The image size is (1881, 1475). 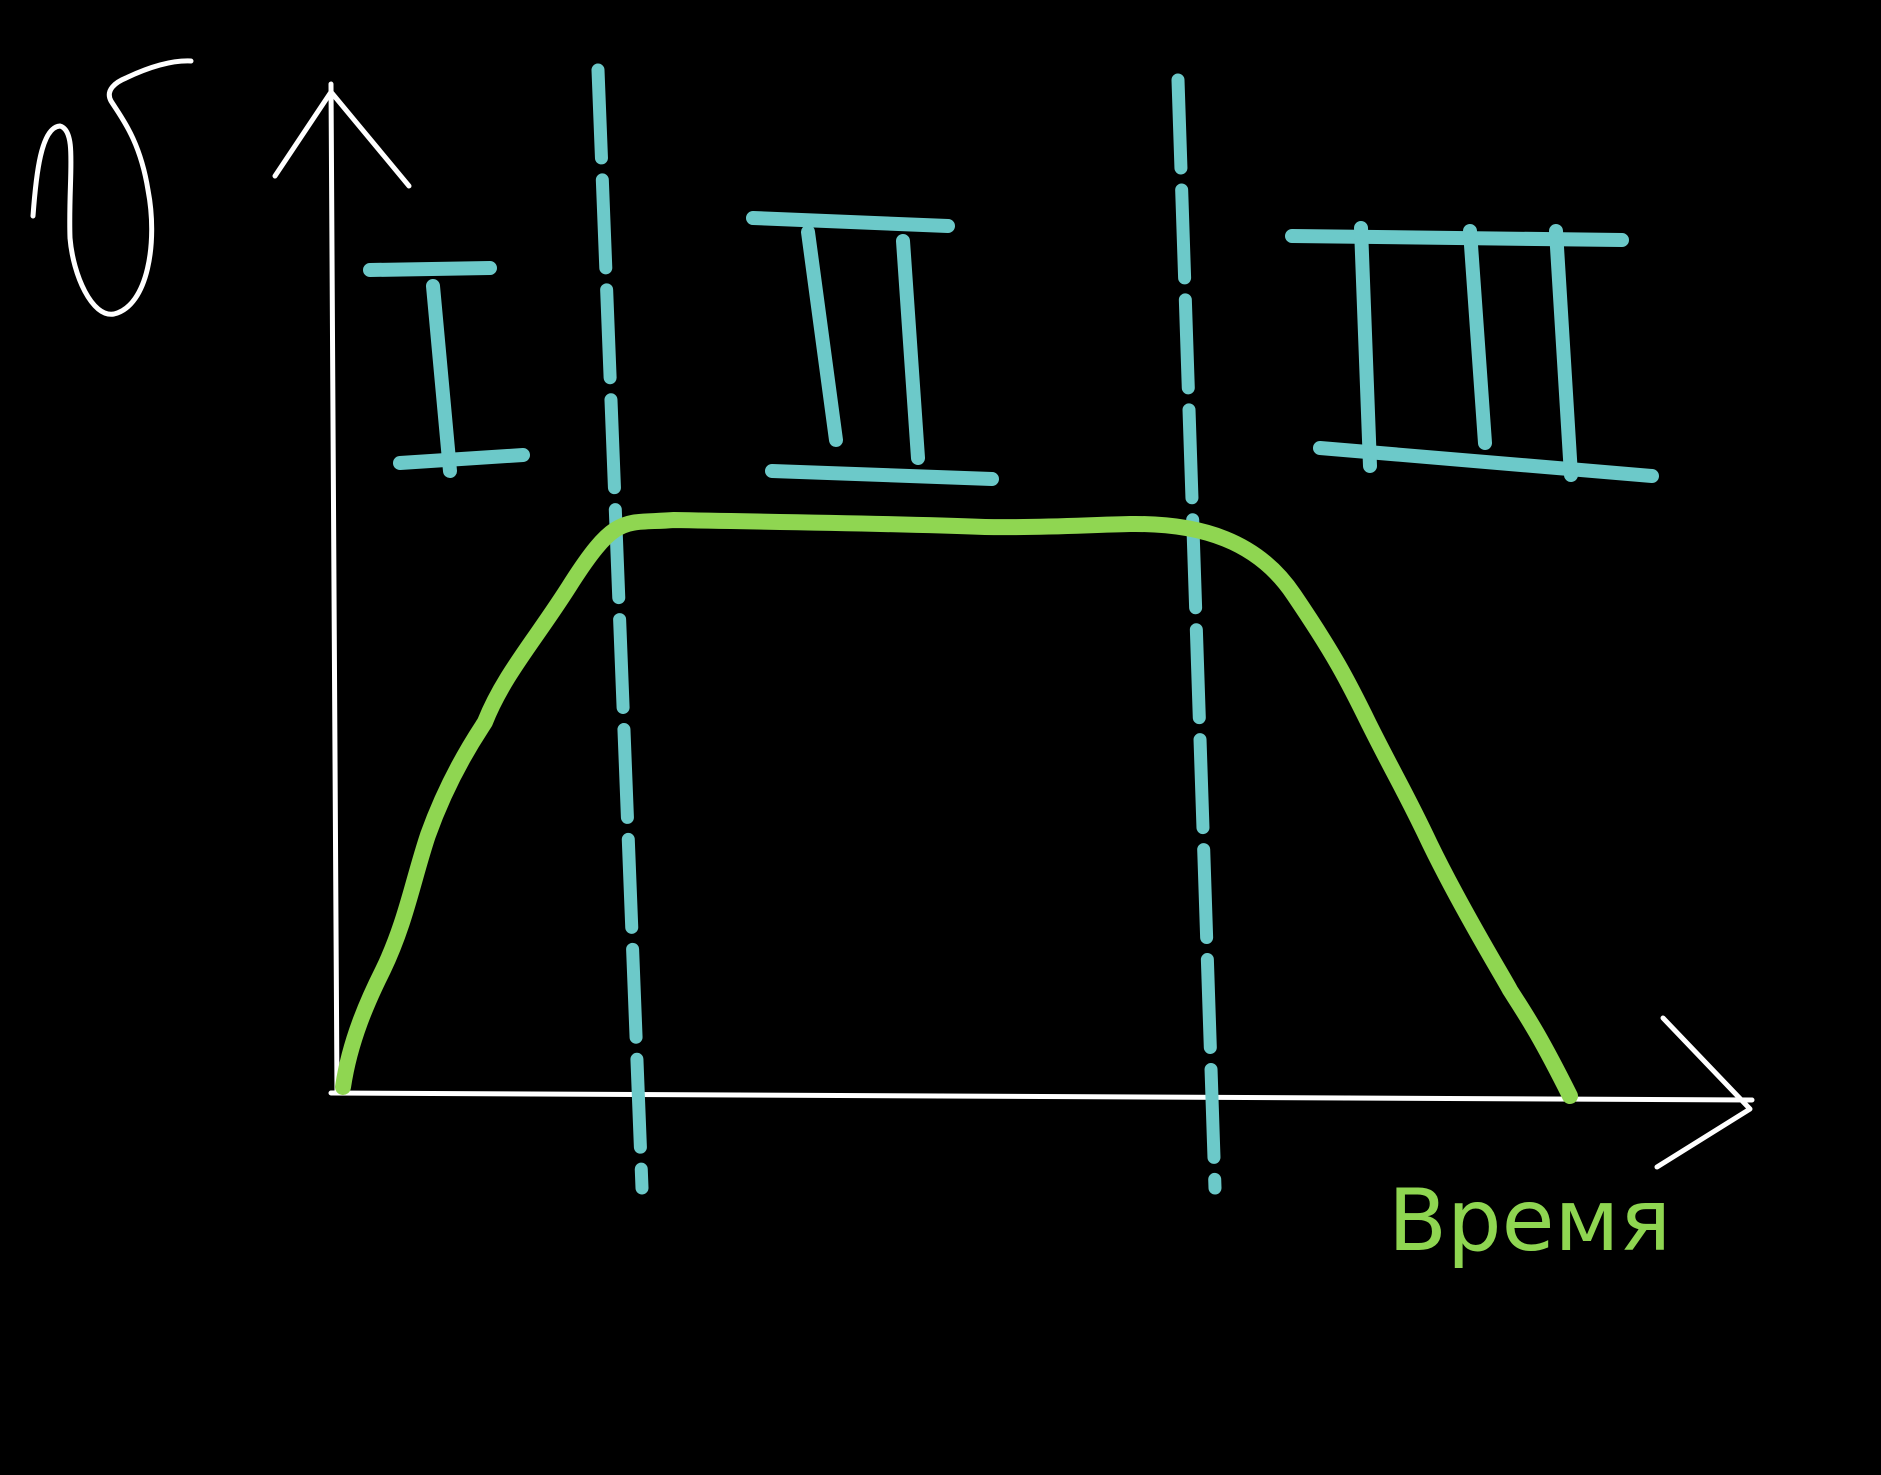 What do you see at coordinates (342, 139) in the screenshot?
I see `y-axis-arrowhead-icon` at bounding box center [342, 139].